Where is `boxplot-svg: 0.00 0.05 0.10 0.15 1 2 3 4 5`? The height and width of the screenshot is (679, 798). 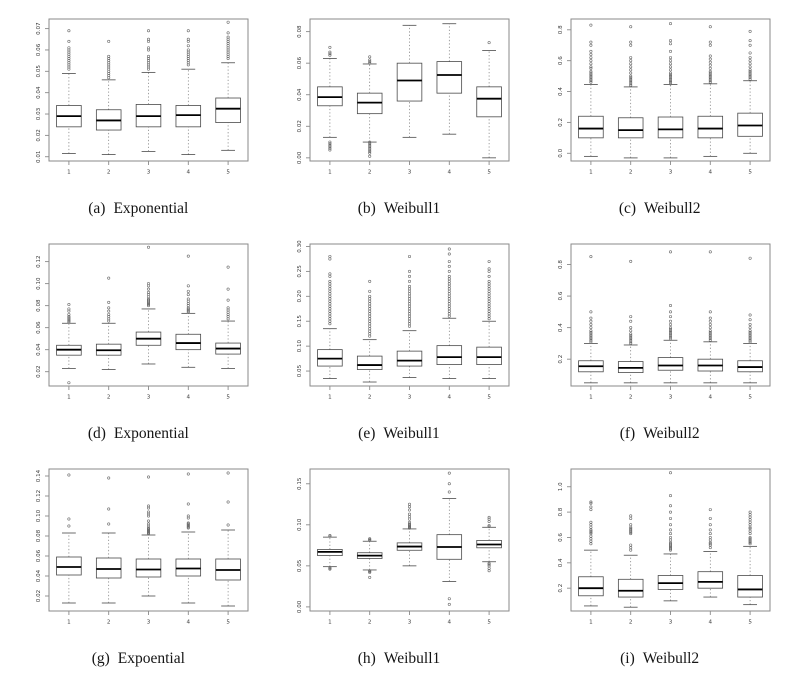
boxplot-svg: 0.00 0.05 0.10 0.15 1 2 3 4 5 is located at coordinates (403, 547).